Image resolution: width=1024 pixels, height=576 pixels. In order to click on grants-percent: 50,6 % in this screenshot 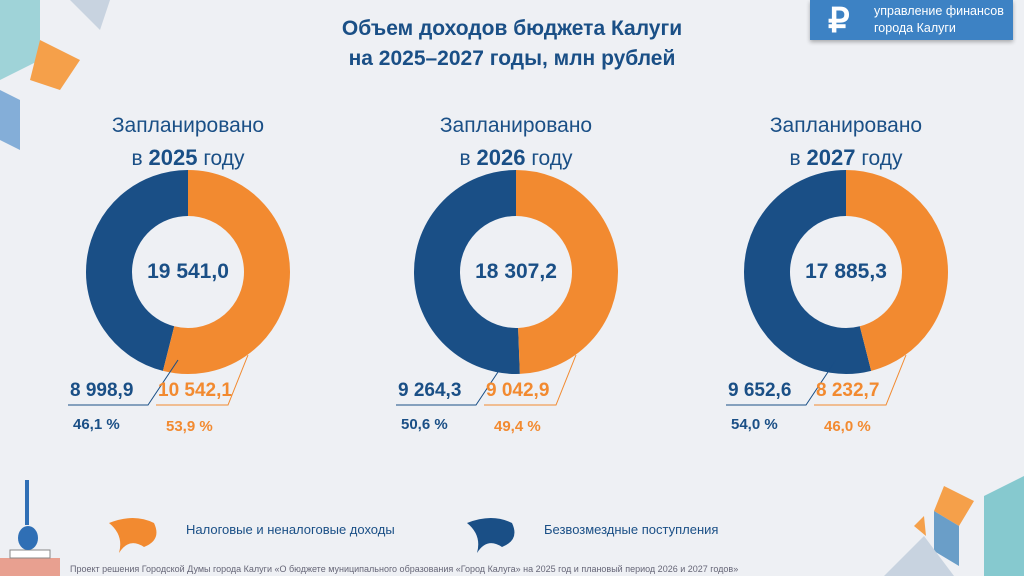, I will do `click(424, 424)`.